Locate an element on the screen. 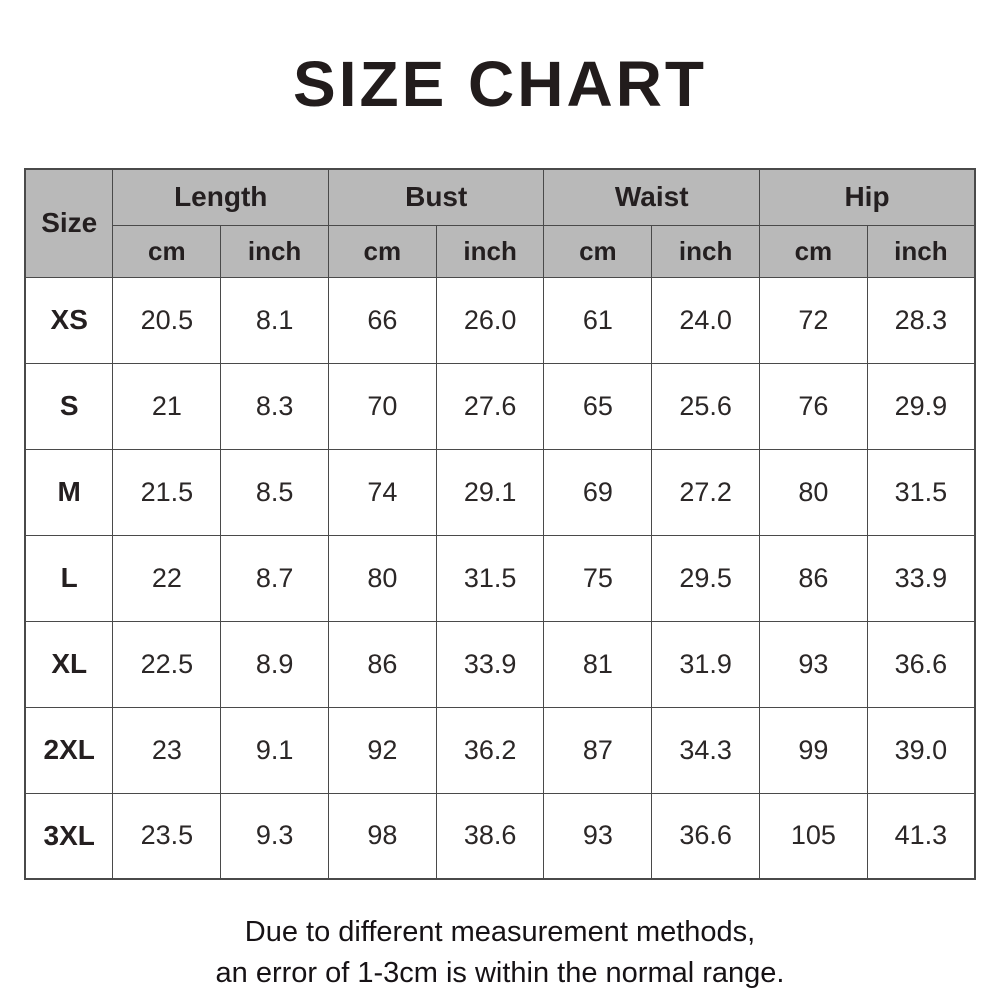 This screenshot has width=1000, height=1000. measurement-cell: 24.0 is located at coordinates (705, 320).